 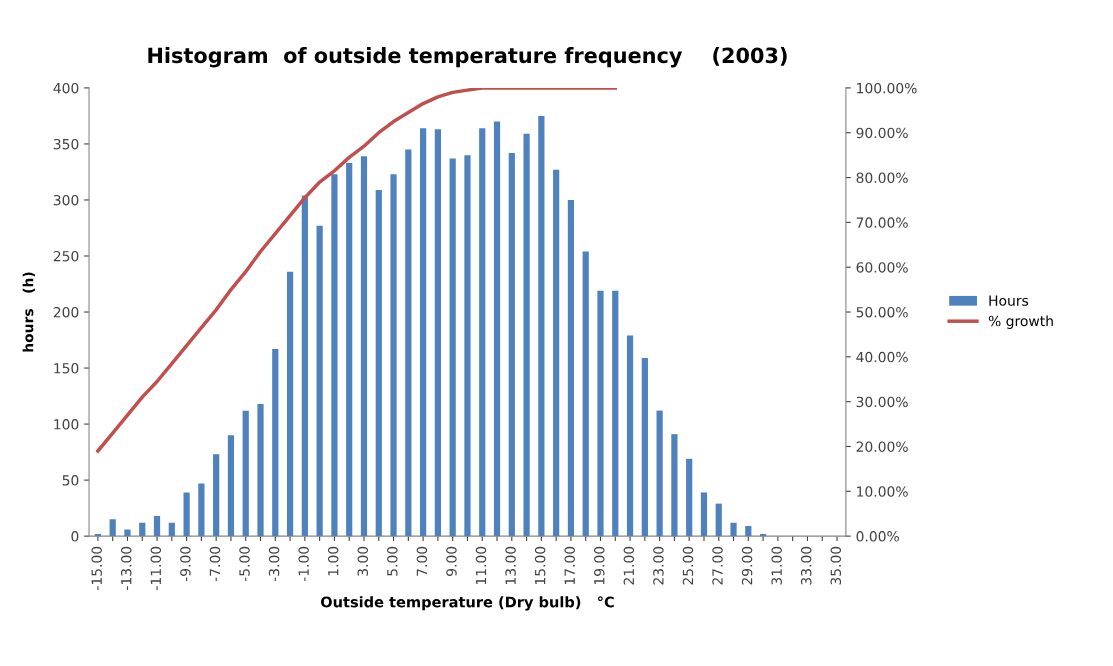 I want to click on y2-tick-label: 20.00%, so click(x=882, y=446).